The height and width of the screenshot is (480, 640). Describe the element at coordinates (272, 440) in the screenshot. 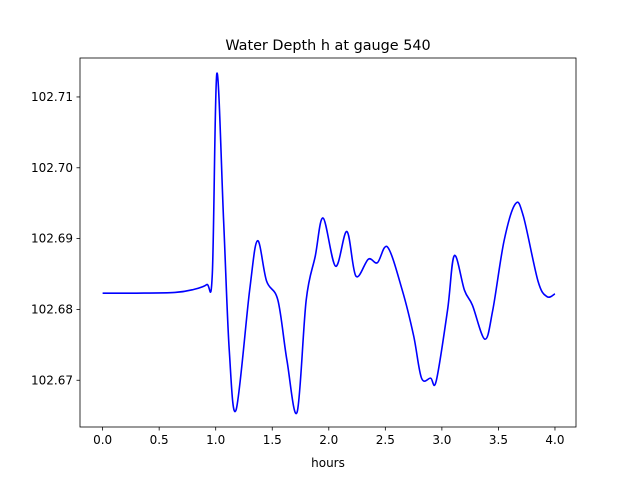

I see `x-tick-label: 1.5` at that location.